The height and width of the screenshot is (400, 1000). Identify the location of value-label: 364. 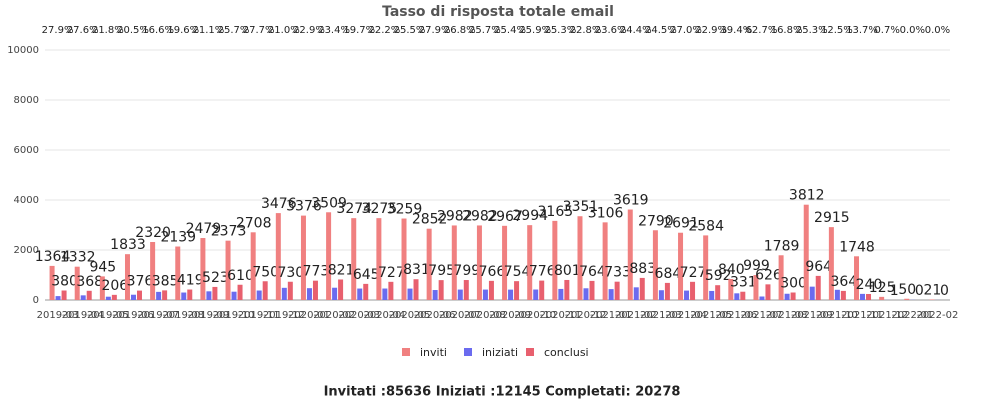
(844, 282).